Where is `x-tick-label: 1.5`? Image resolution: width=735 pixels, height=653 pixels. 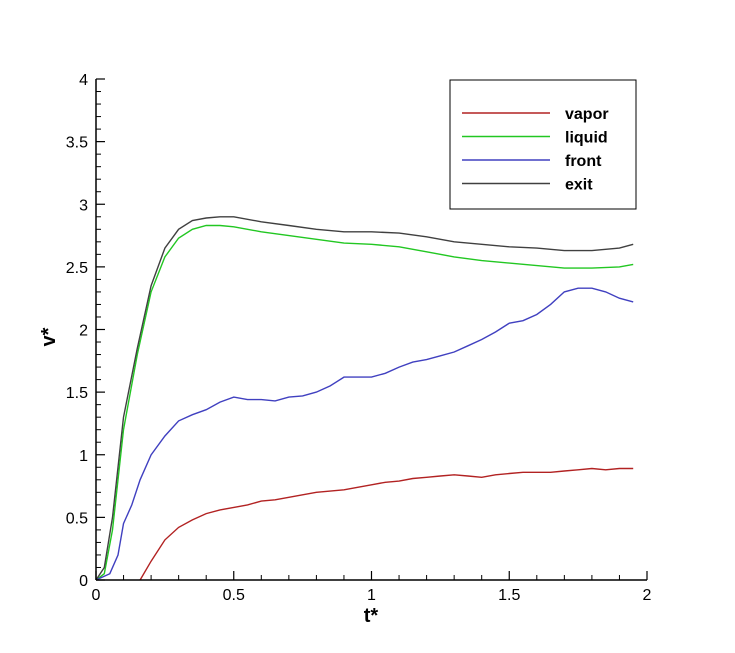
x-tick-label: 1.5 is located at coordinates (509, 595).